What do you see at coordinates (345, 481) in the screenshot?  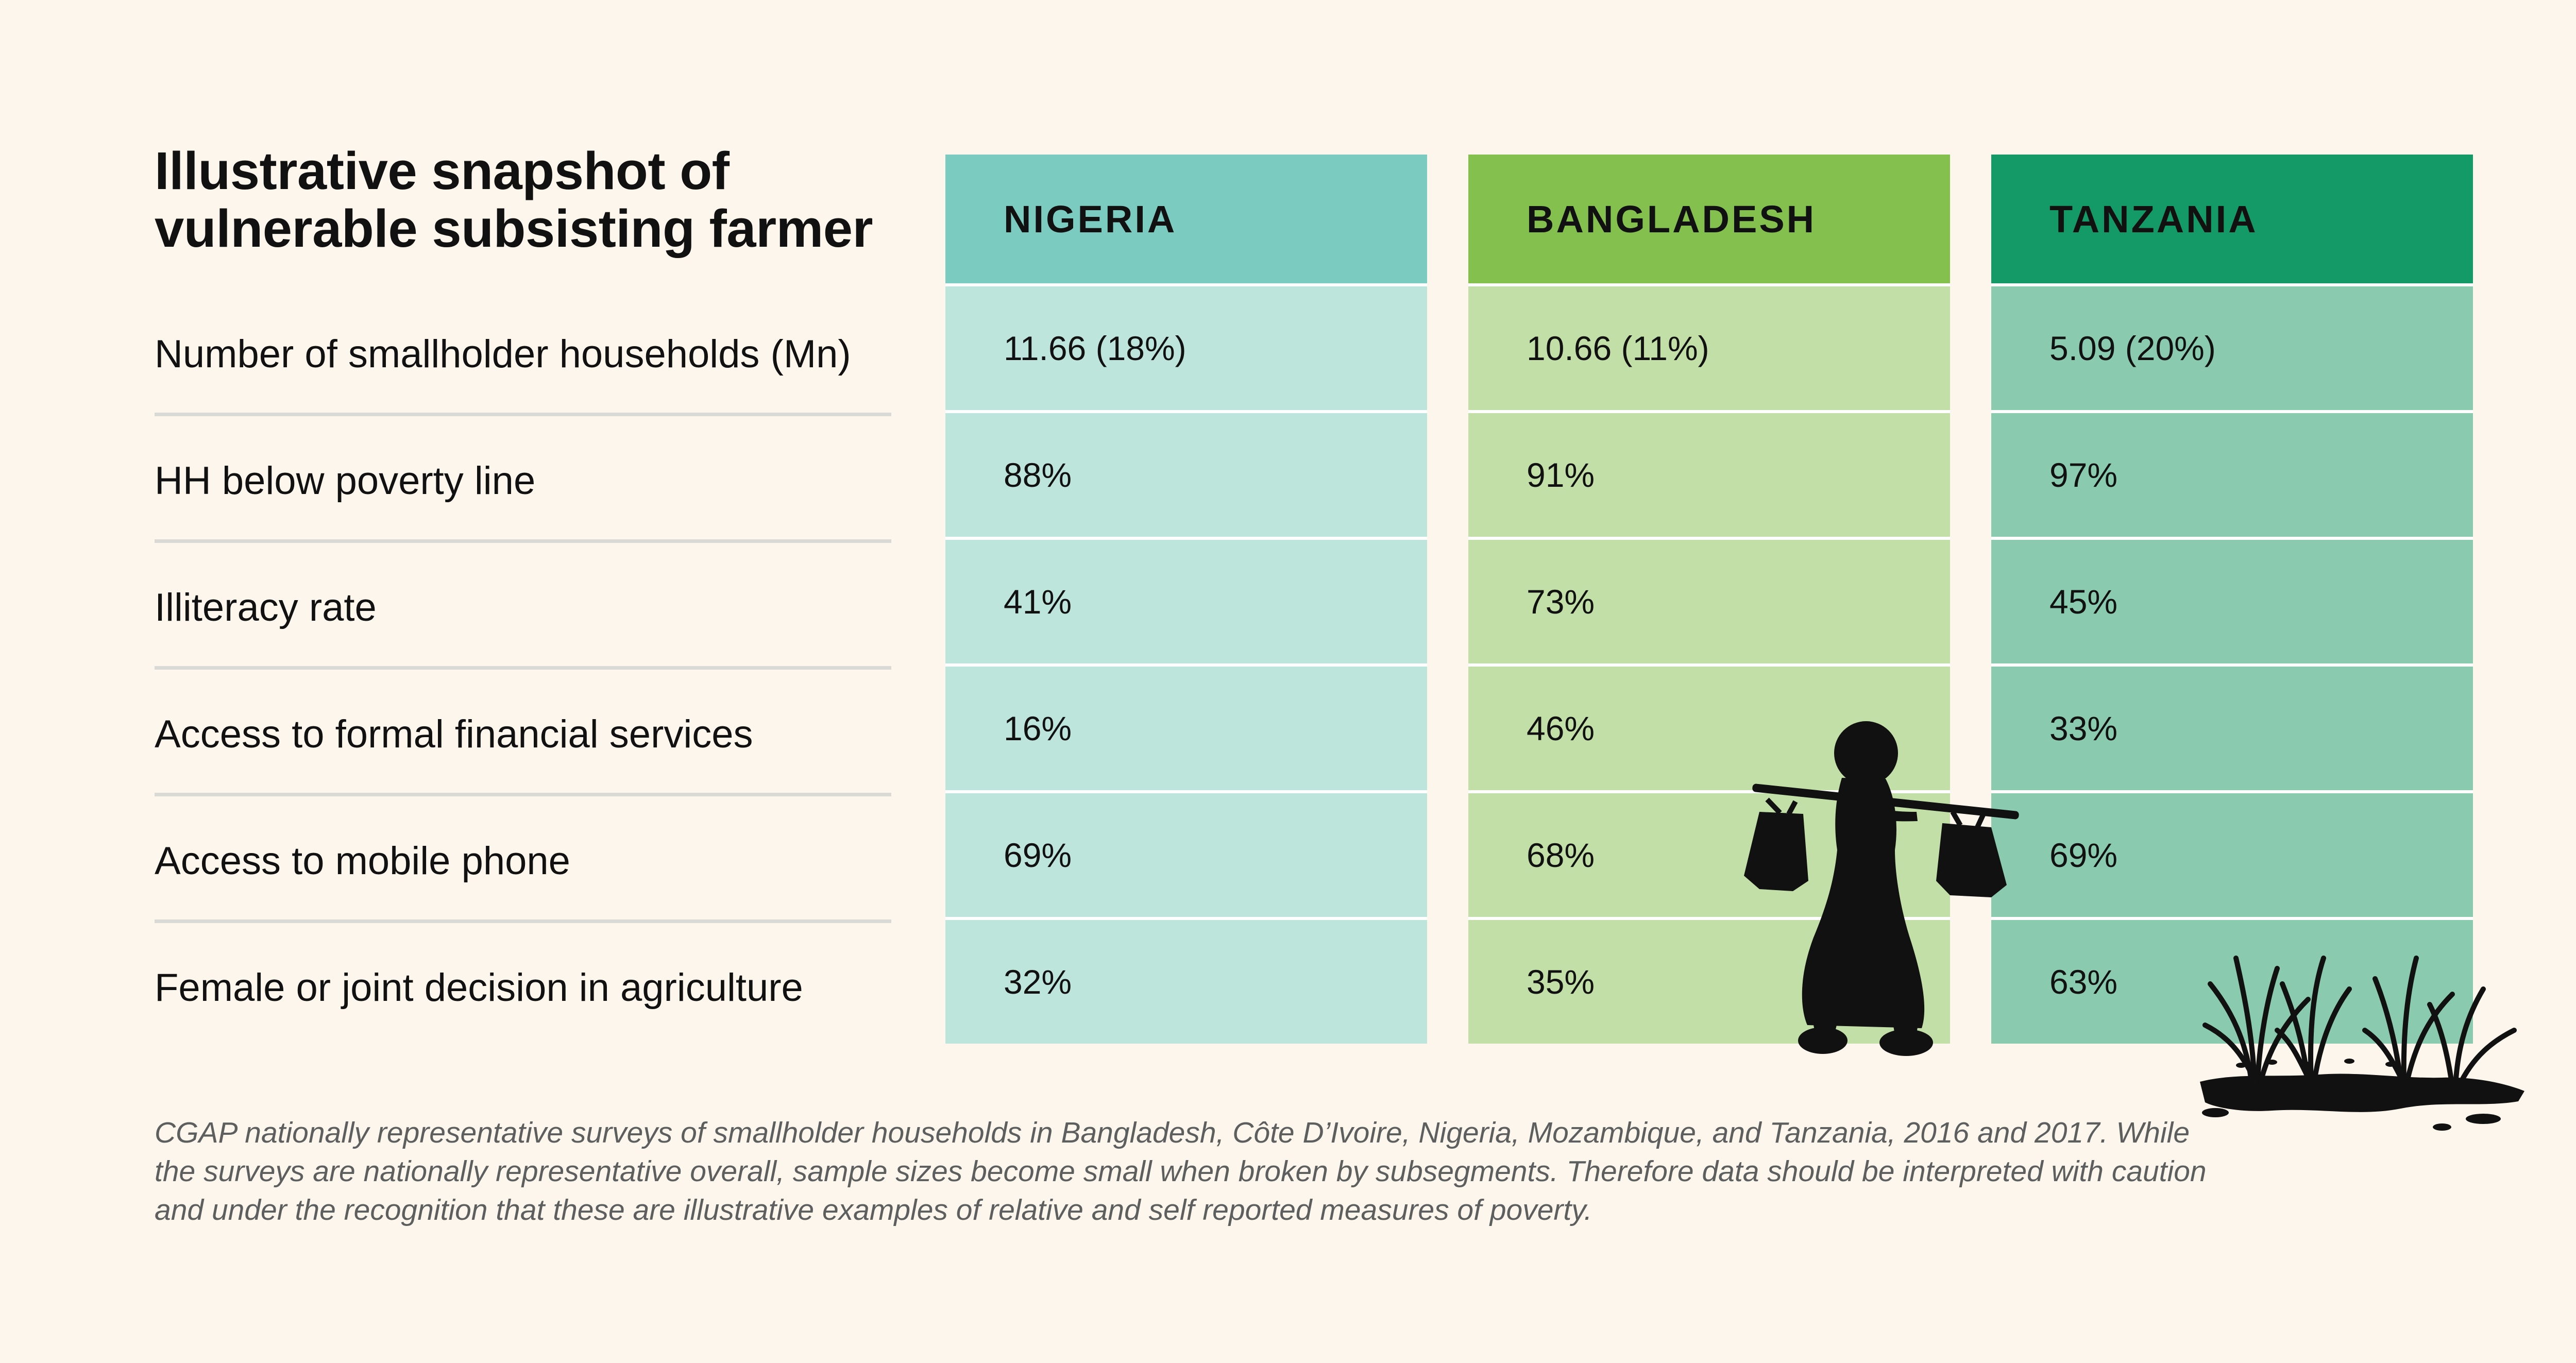 I see `row-label-poverty: HH below poverty line` at bounding box center [345, 481].